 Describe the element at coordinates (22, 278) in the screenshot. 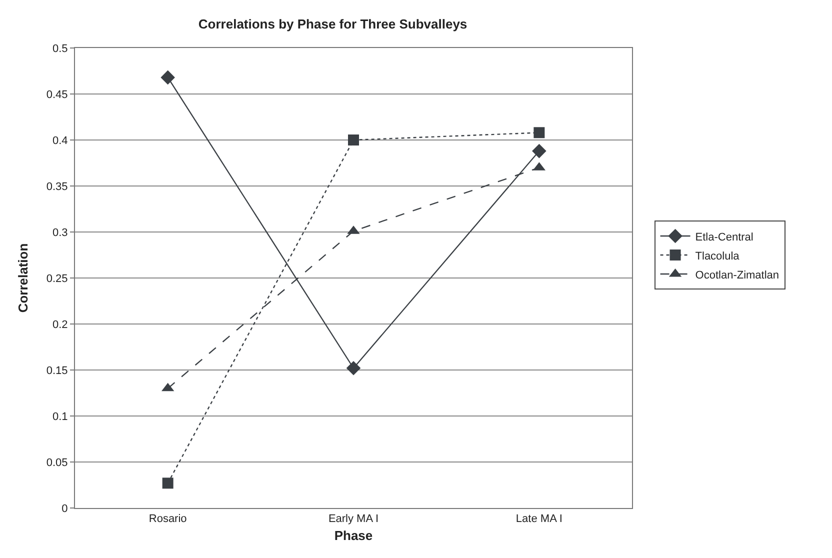

I see `y-axis-title: Correlation` at that location.